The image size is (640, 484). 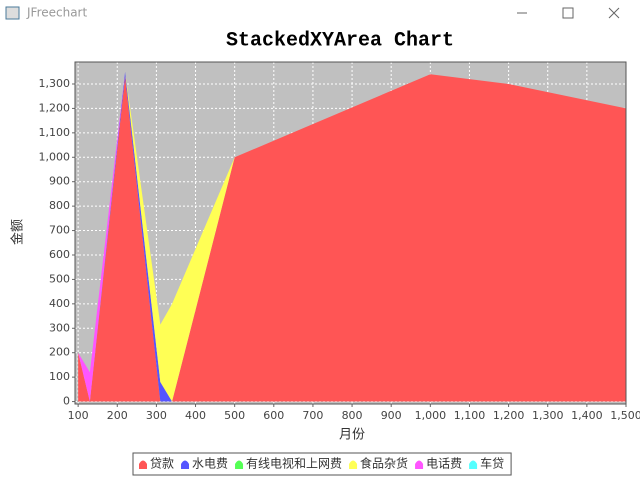 What do you see at coordinates (384, 463) in the screenshot?
I see `legend-label: 食品杂货` at bounding box center [384, 463].